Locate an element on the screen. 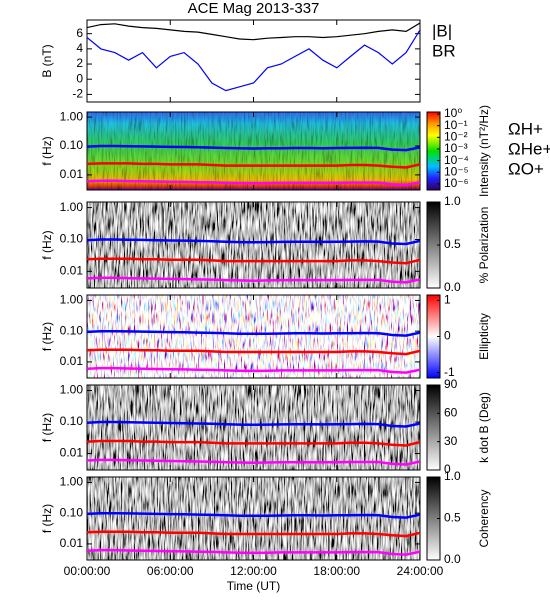 The image size is (550, 600). colorbar-label: Intensity (nT²/Hz) is located at coordinates (484, 151).